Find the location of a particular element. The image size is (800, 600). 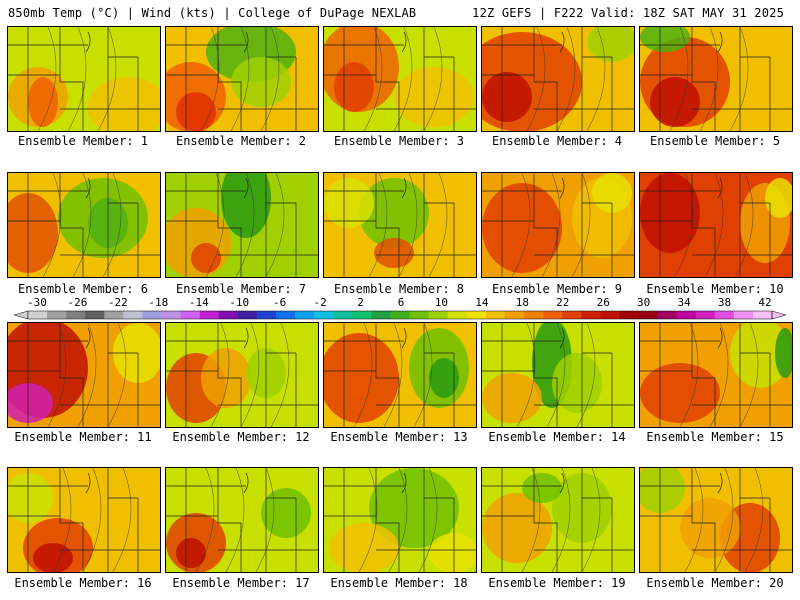

colorbar-tick-label: 6 is located at coordinates (401, 302).